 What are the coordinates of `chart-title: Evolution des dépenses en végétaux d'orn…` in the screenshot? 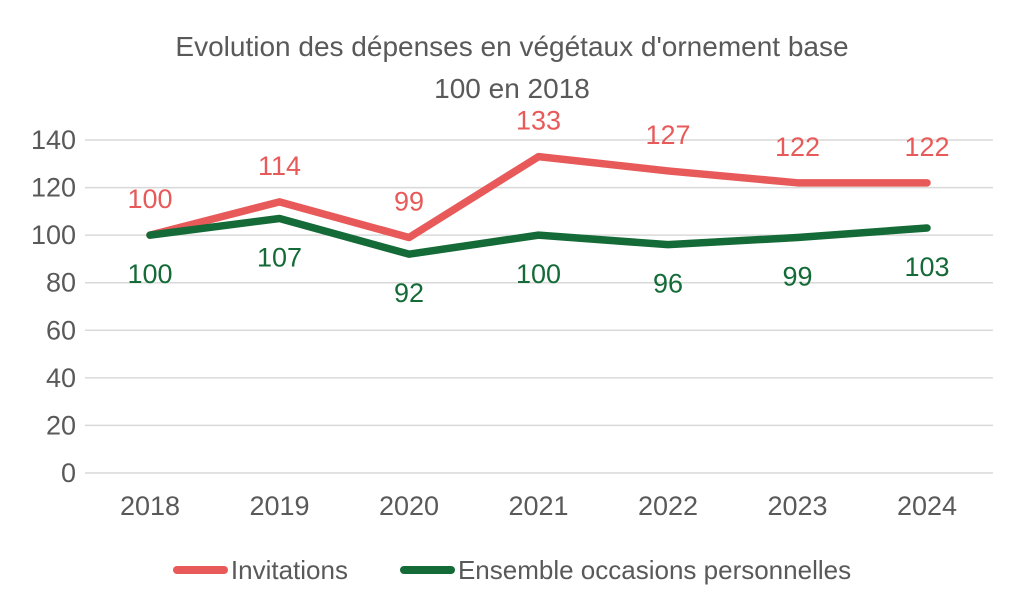 It's located at (512, 68).